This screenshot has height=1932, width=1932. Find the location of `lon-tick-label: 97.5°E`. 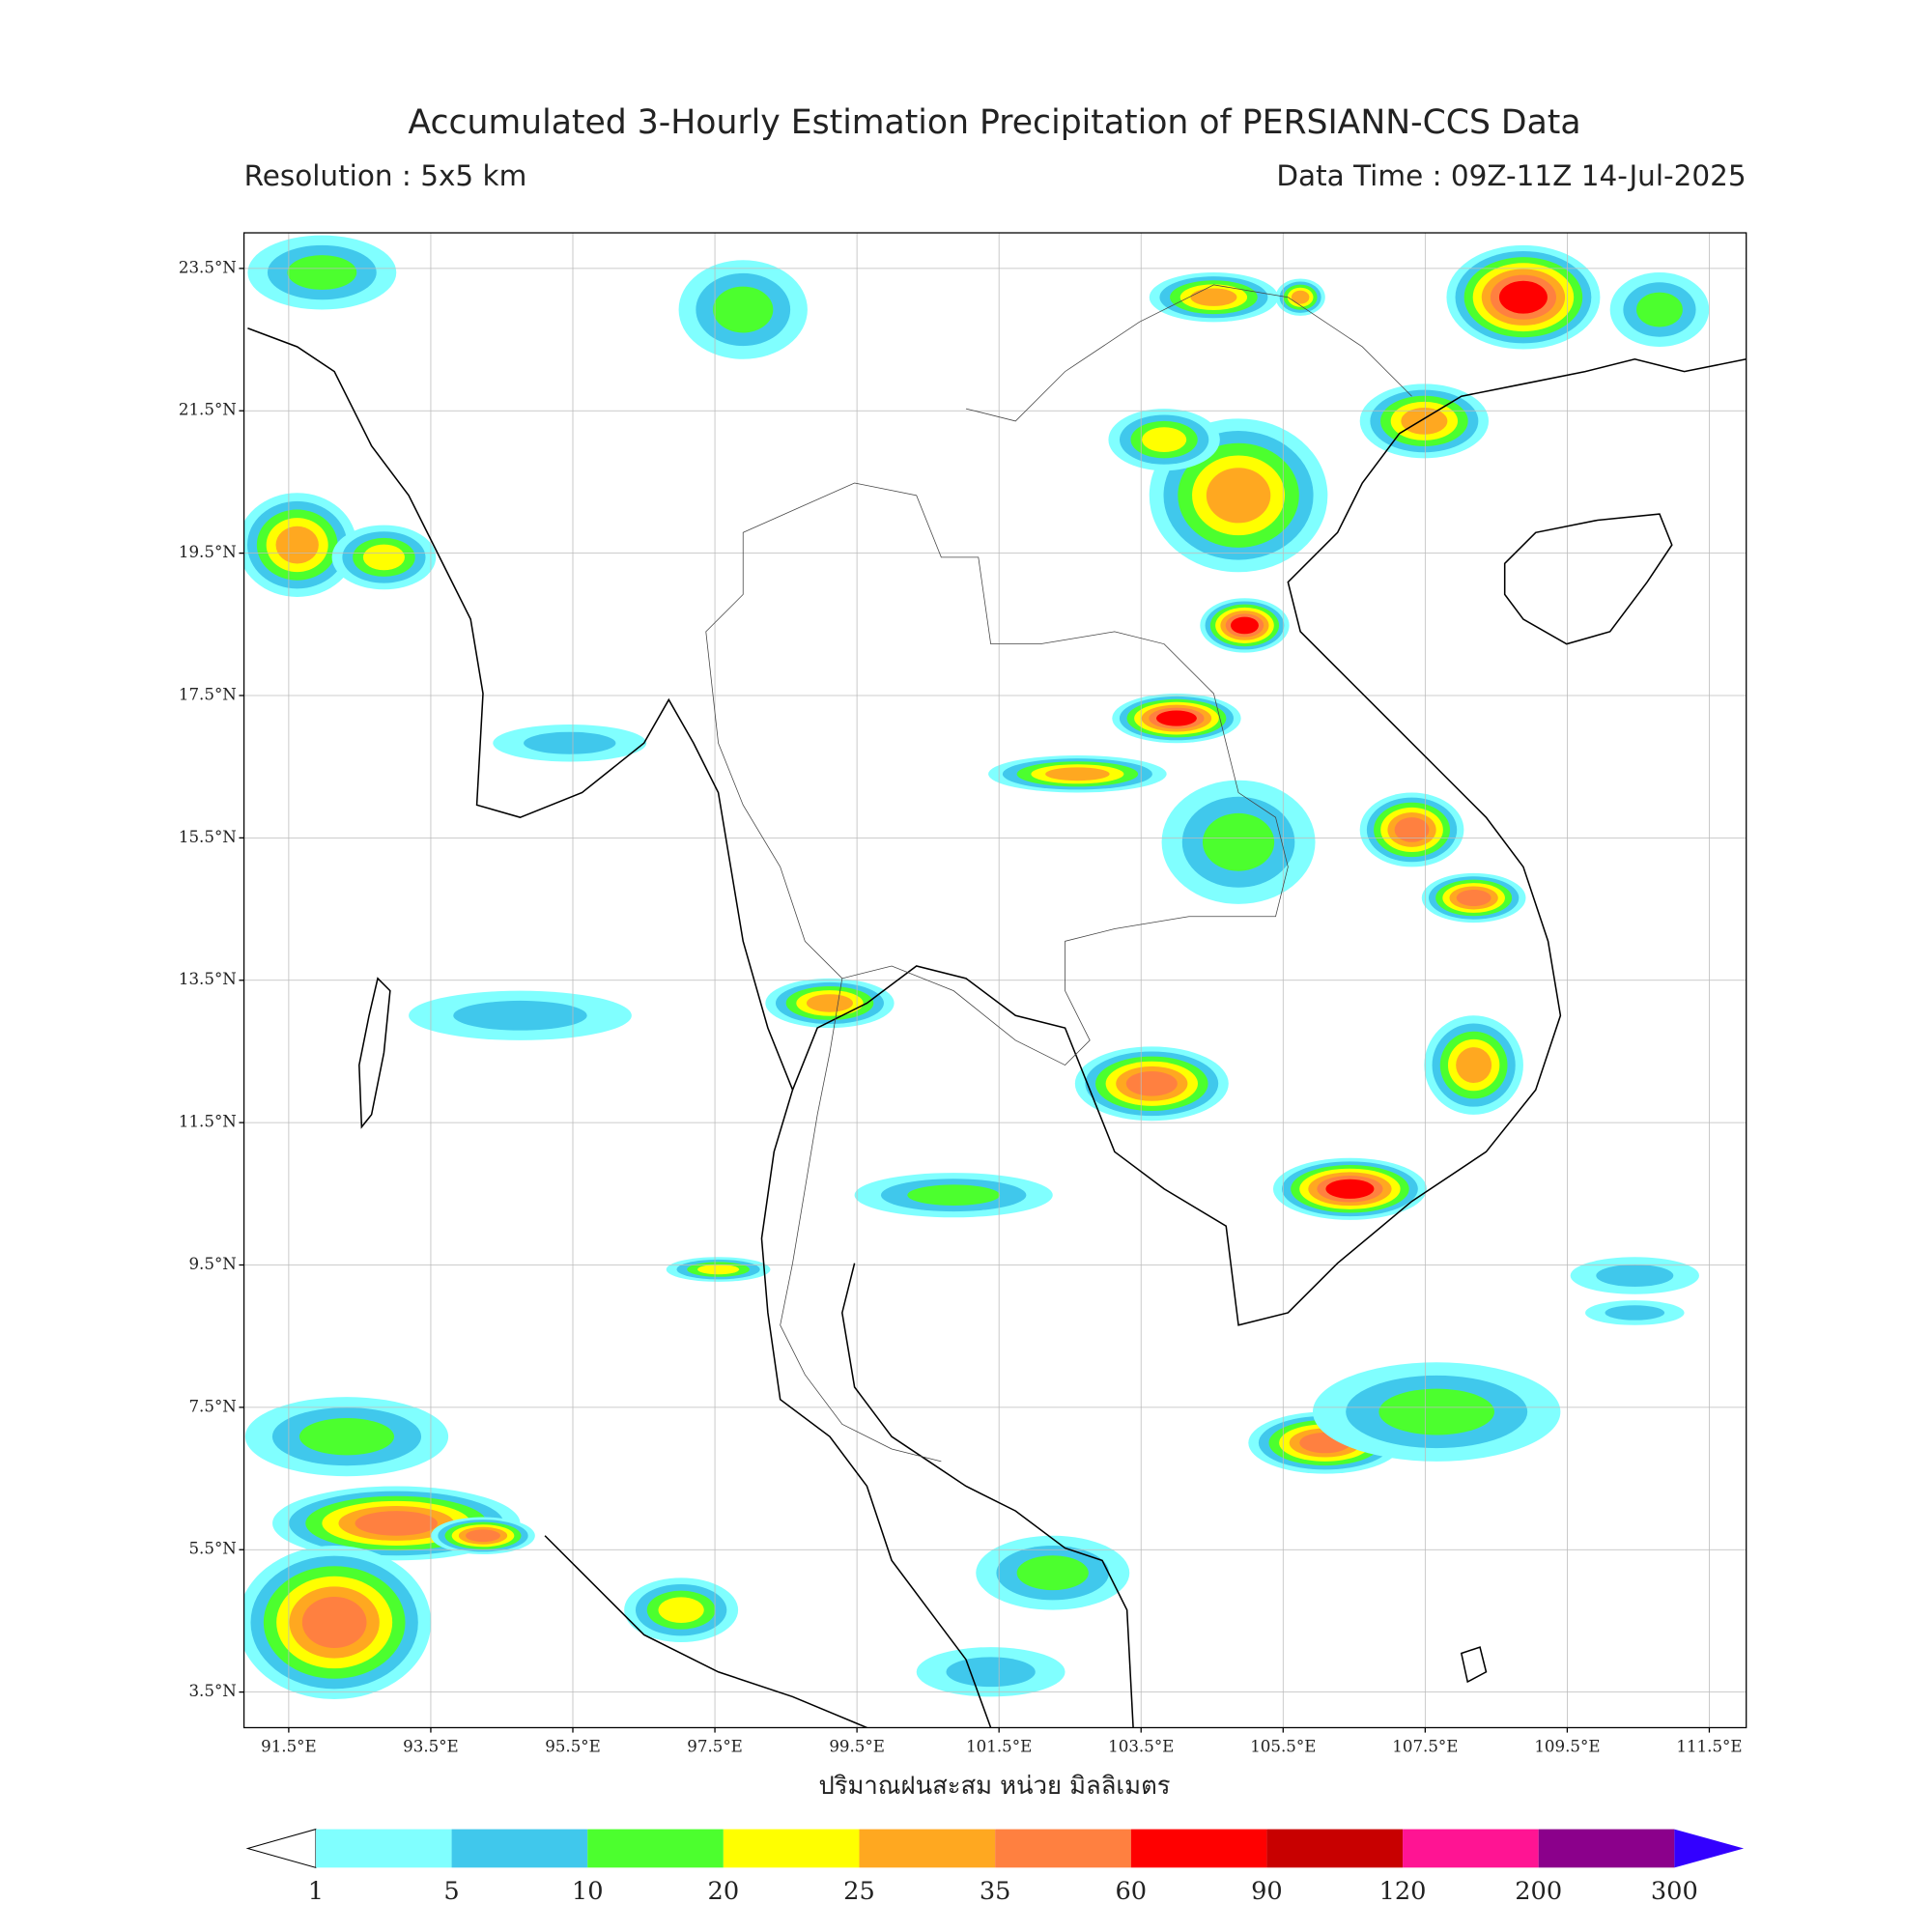

lon-tick-label: 97.5°E is located at coordinates (715, 1746).